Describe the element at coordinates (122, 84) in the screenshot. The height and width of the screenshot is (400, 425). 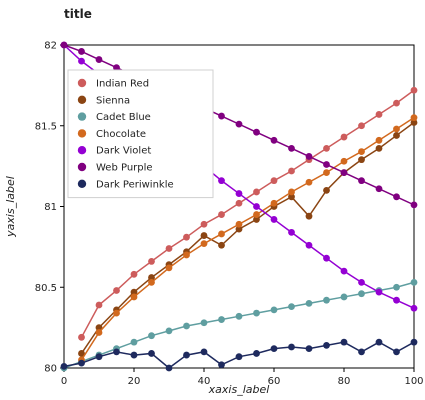
I see `legend-label: Indian Red` at that location.